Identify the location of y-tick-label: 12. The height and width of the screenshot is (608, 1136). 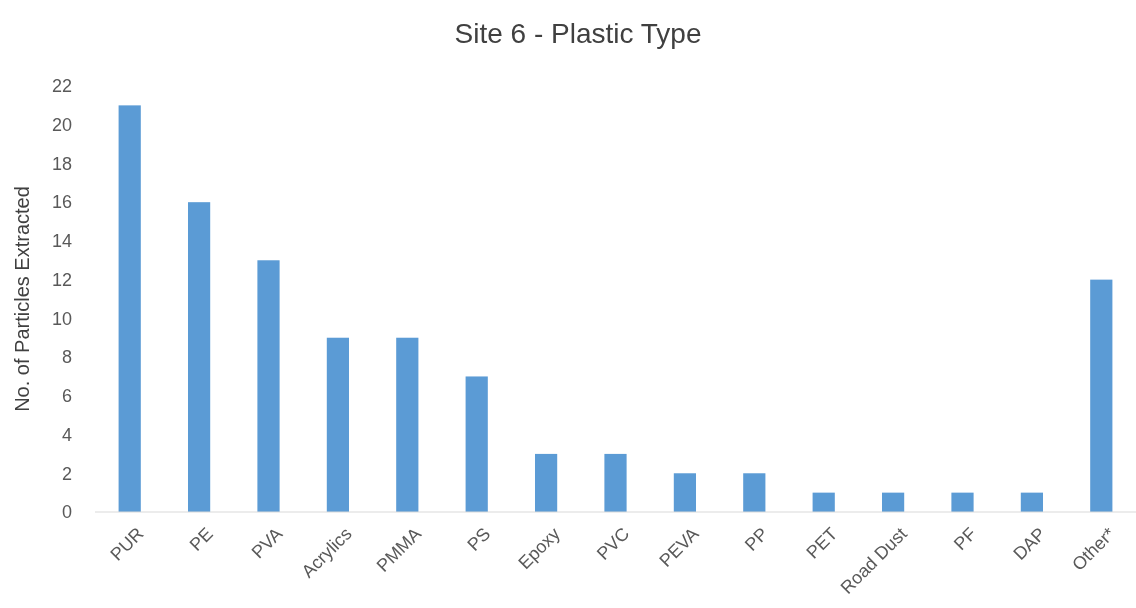
(61, 279).